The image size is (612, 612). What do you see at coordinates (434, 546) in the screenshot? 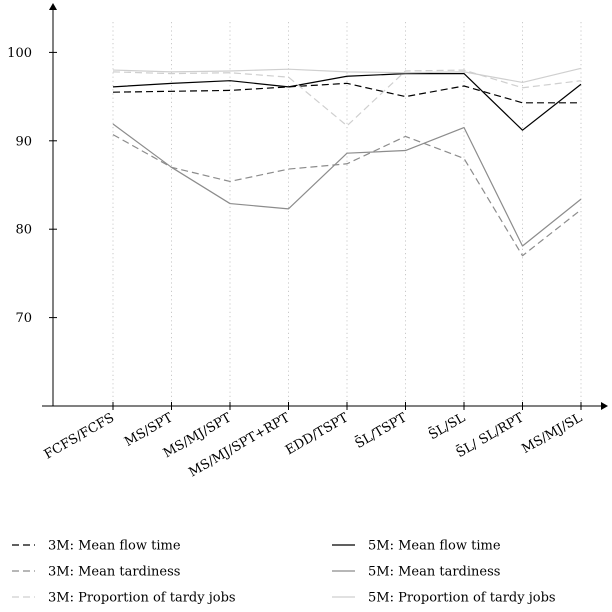
I see `legend-label: 5M: Mean flow time` at bounding box center [434, 546].